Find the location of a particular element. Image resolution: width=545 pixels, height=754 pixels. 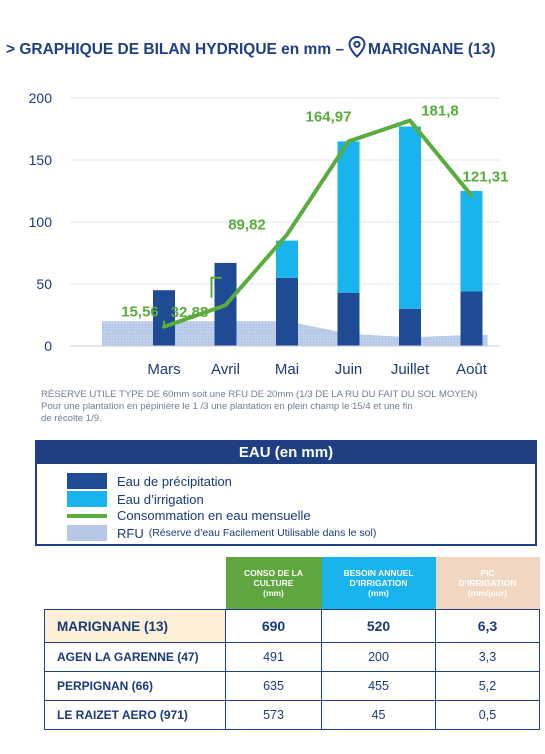

note-line-3: de récolte 1/9. is located at coordinates (71, 418).